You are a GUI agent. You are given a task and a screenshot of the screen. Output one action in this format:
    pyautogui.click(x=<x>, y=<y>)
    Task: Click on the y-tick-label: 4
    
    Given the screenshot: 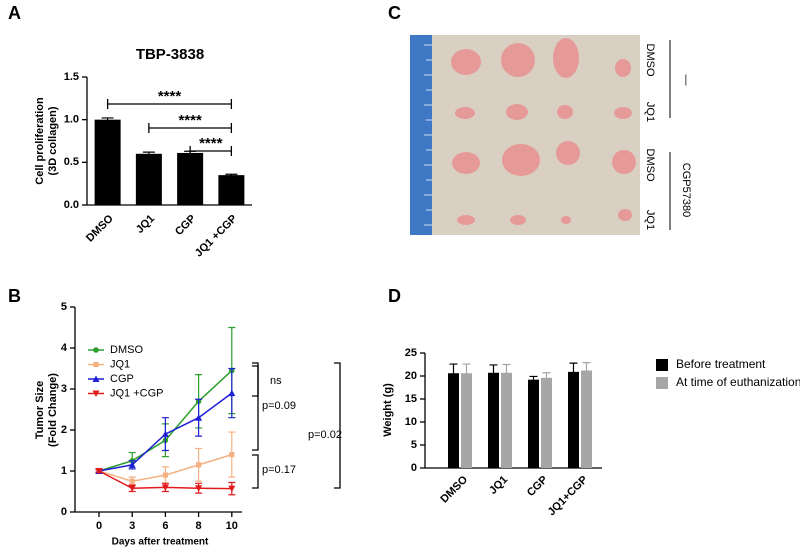 What is the action you would take?
    pyautogui.click(x=64, y=348)
    